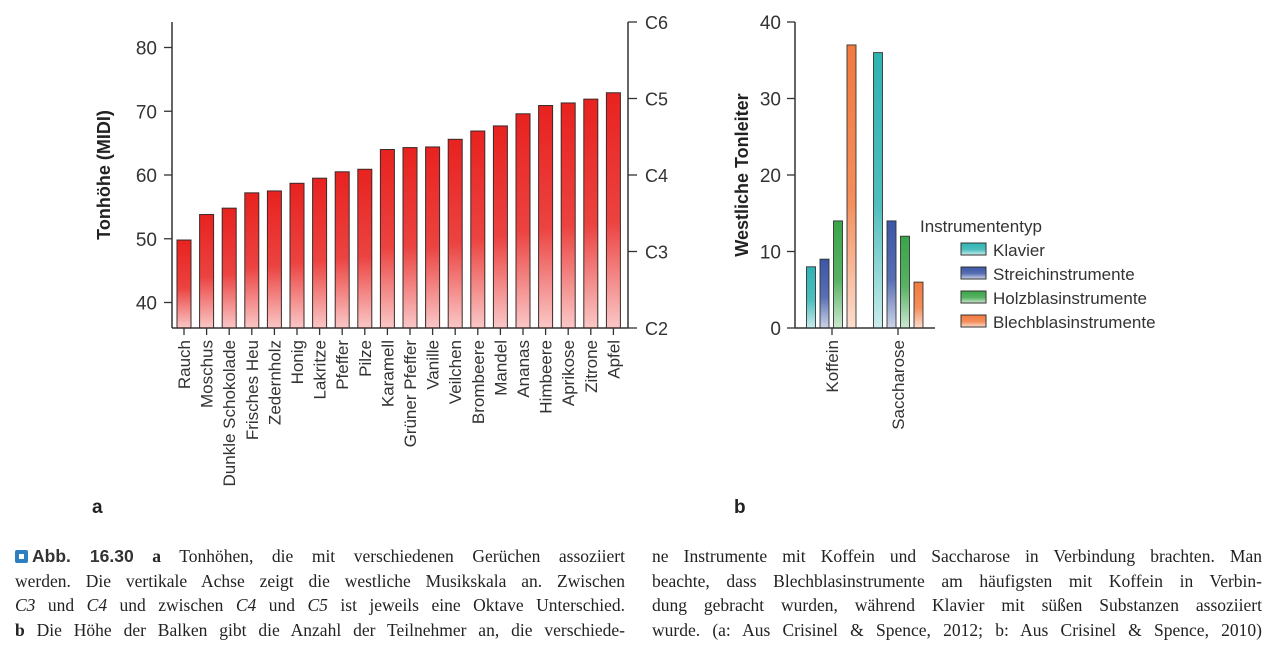 The width and height of the screenshot is (1276, 665). Describe the element at coordinates (656, 23) in the screenshot. I see `secondary-y-tick-label: C6` at that location.